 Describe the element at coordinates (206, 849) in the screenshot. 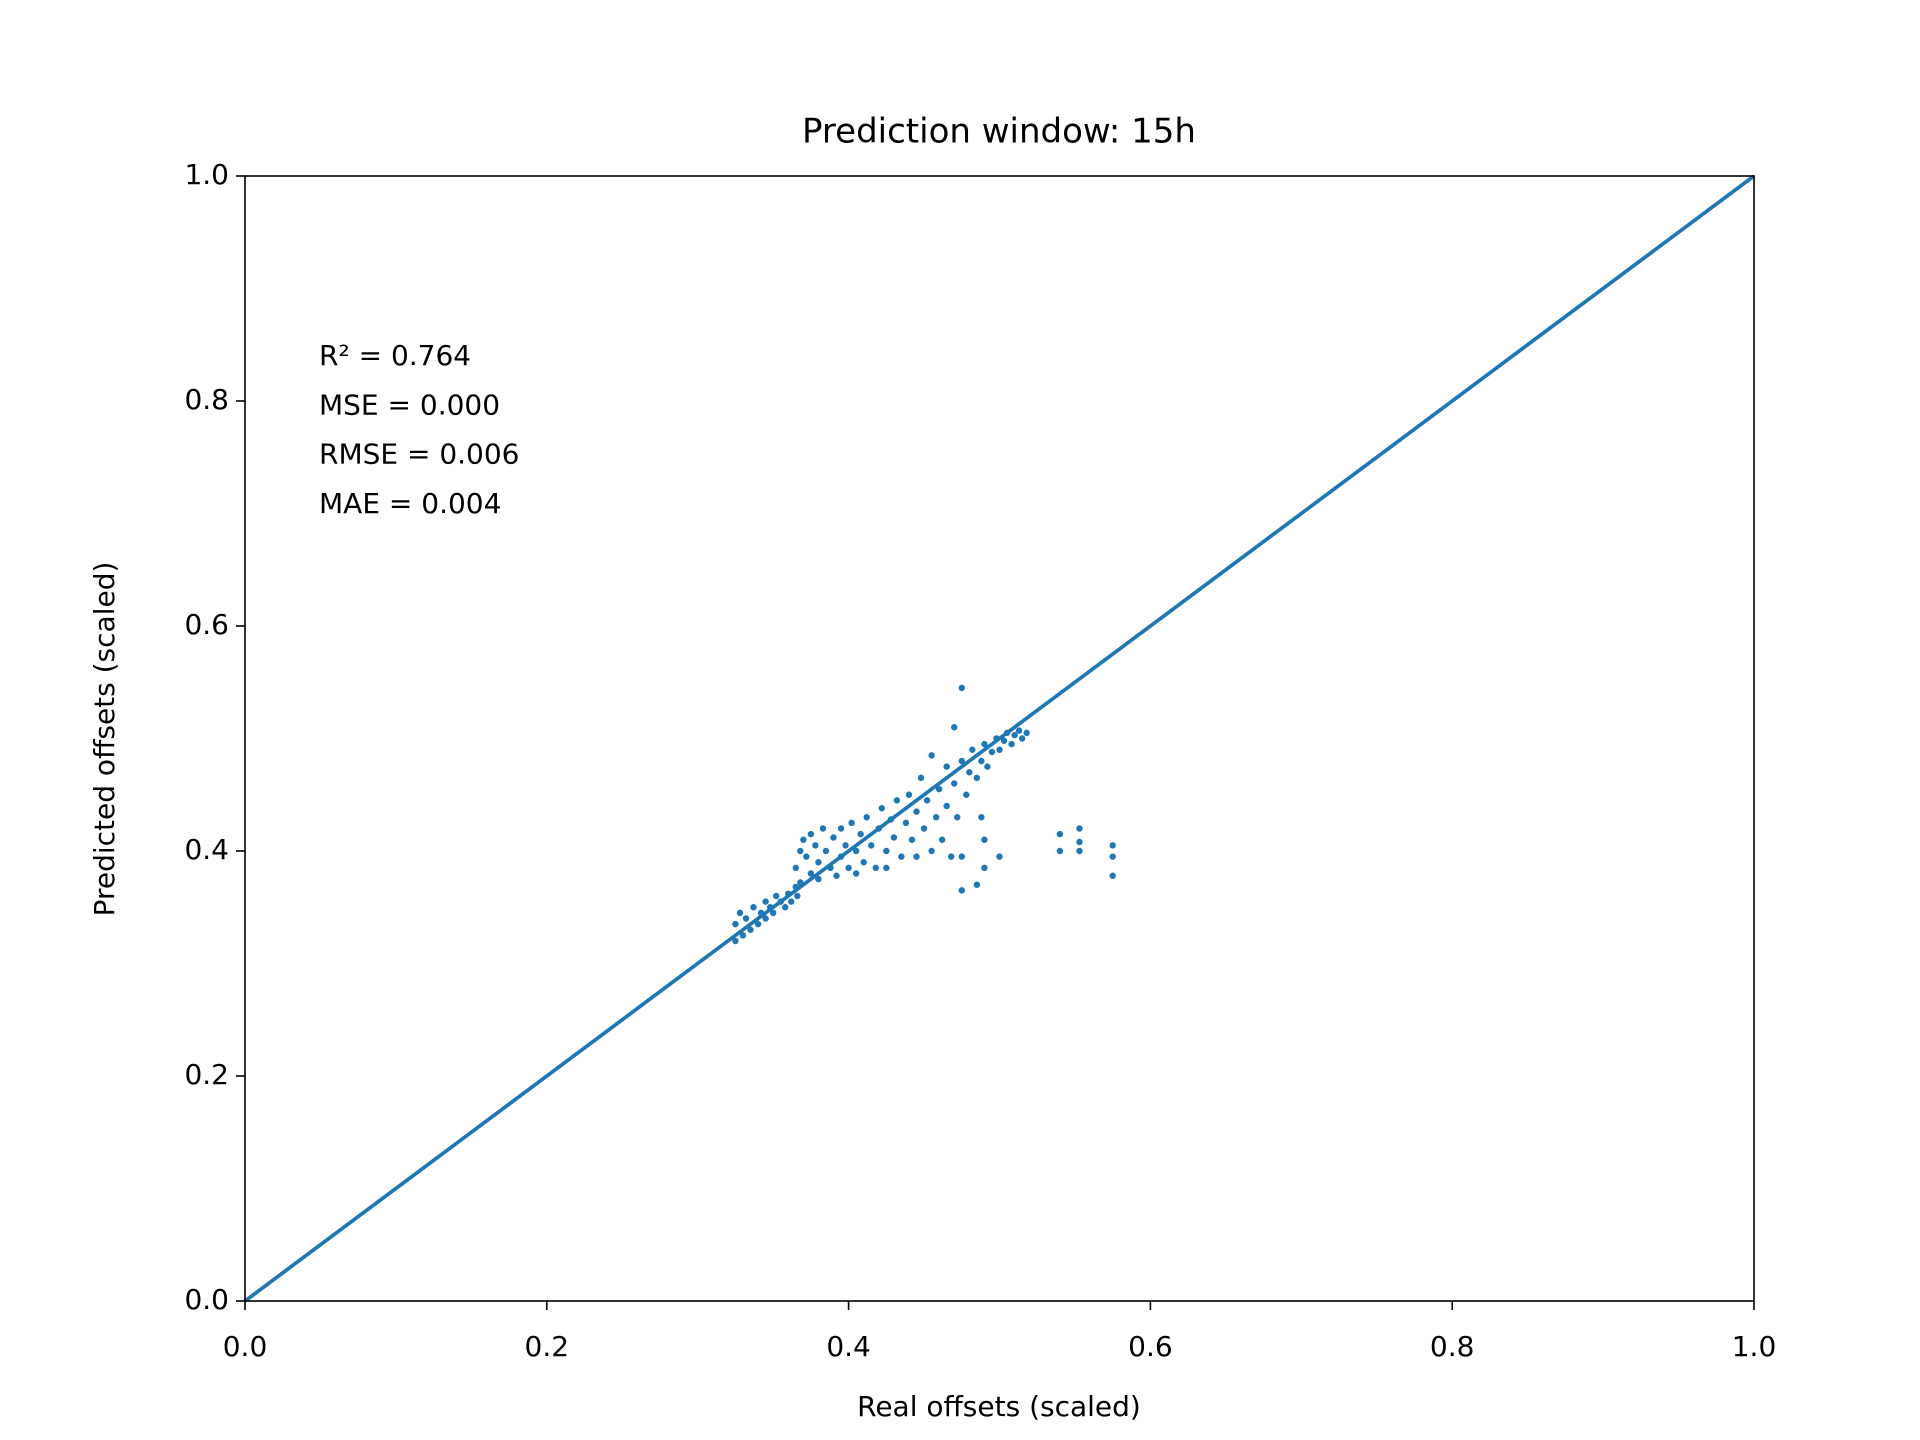

I see `y-tick-label: 0.4` at that location.